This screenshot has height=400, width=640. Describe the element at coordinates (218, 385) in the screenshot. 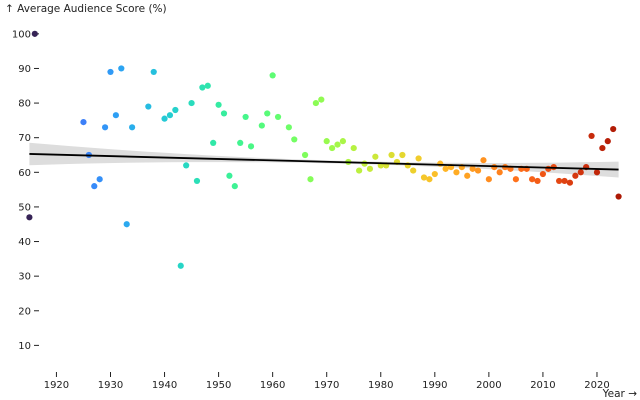

I see `x-tick-label: 1950` at that location.